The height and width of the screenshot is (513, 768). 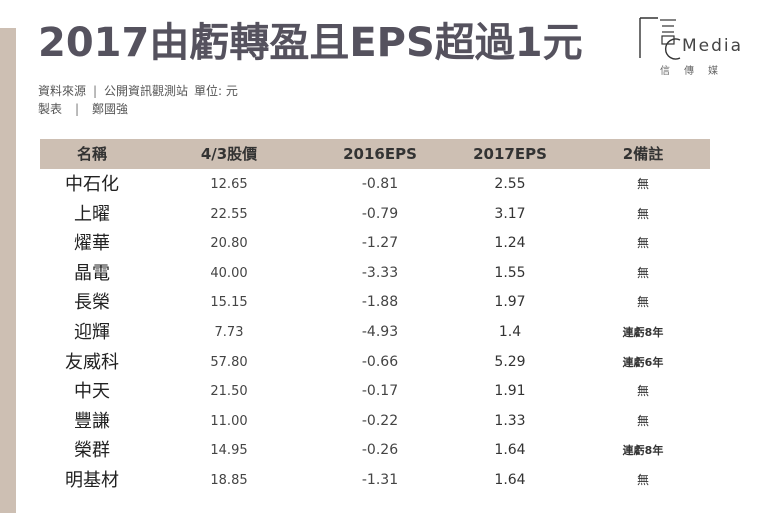 I want to click on logo-text: Media, so click(x=713, y=46).